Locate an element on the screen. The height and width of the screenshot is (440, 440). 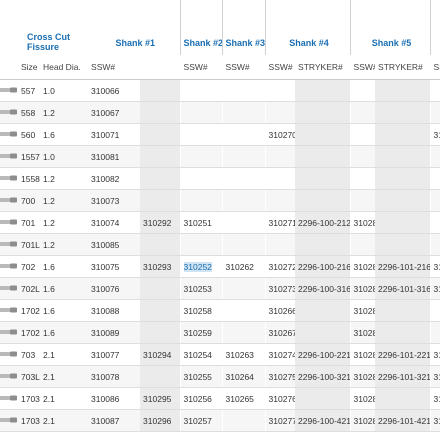
column-header is located at coordinates (160, 67).